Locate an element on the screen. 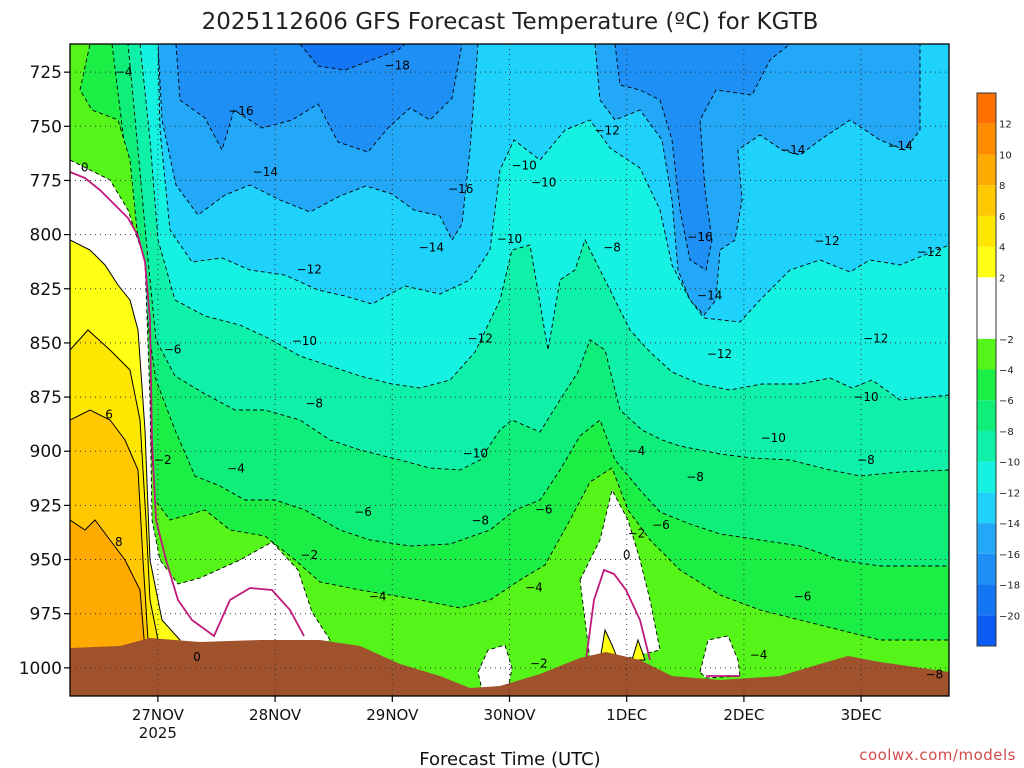  colorbar-tick-label: −4 is located at coordinates (1006, 371).